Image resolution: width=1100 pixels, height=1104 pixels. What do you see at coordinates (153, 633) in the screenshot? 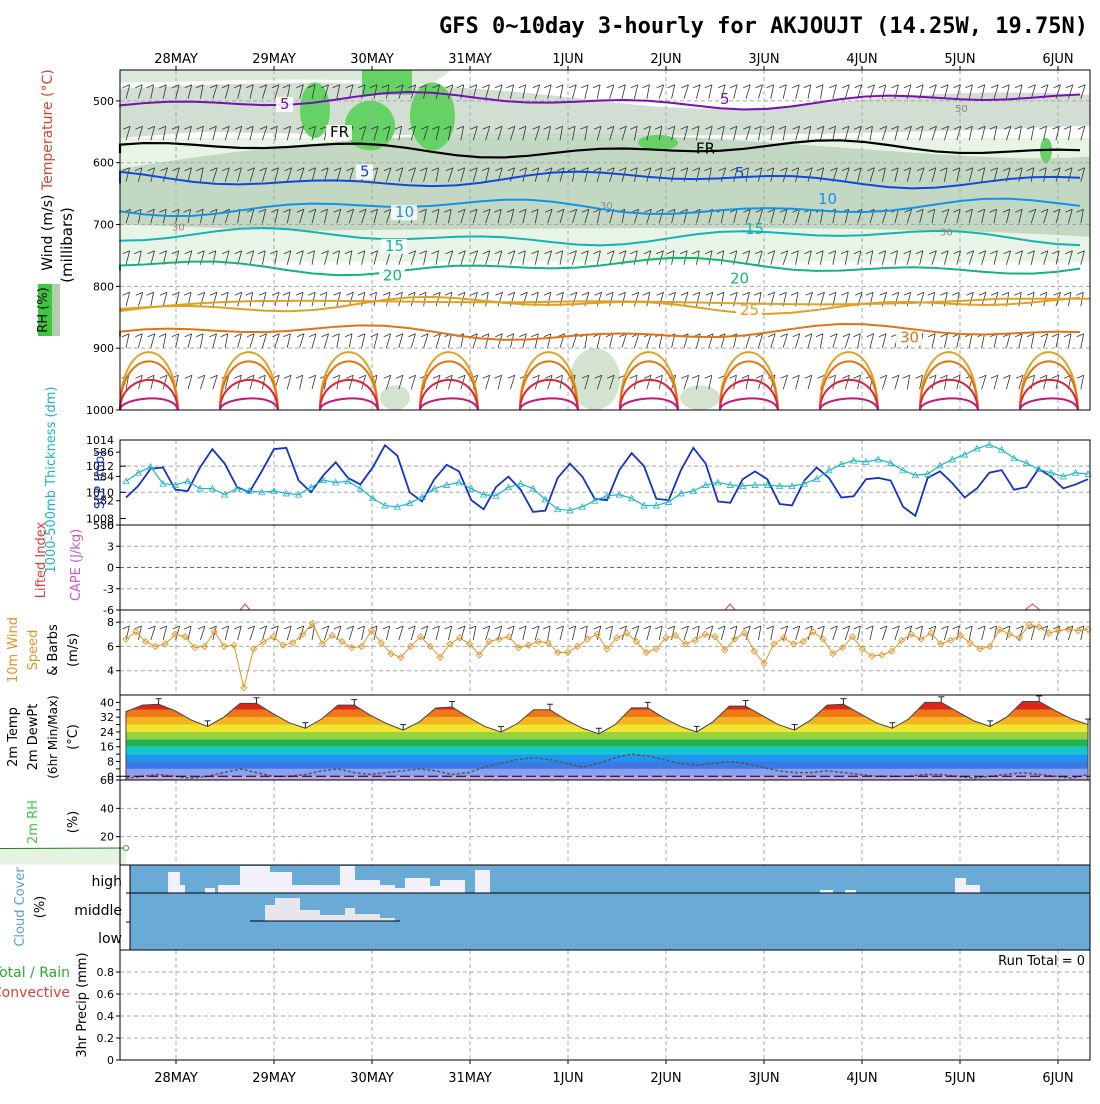
I see `wind-barb` at bounding box center [153, 633].